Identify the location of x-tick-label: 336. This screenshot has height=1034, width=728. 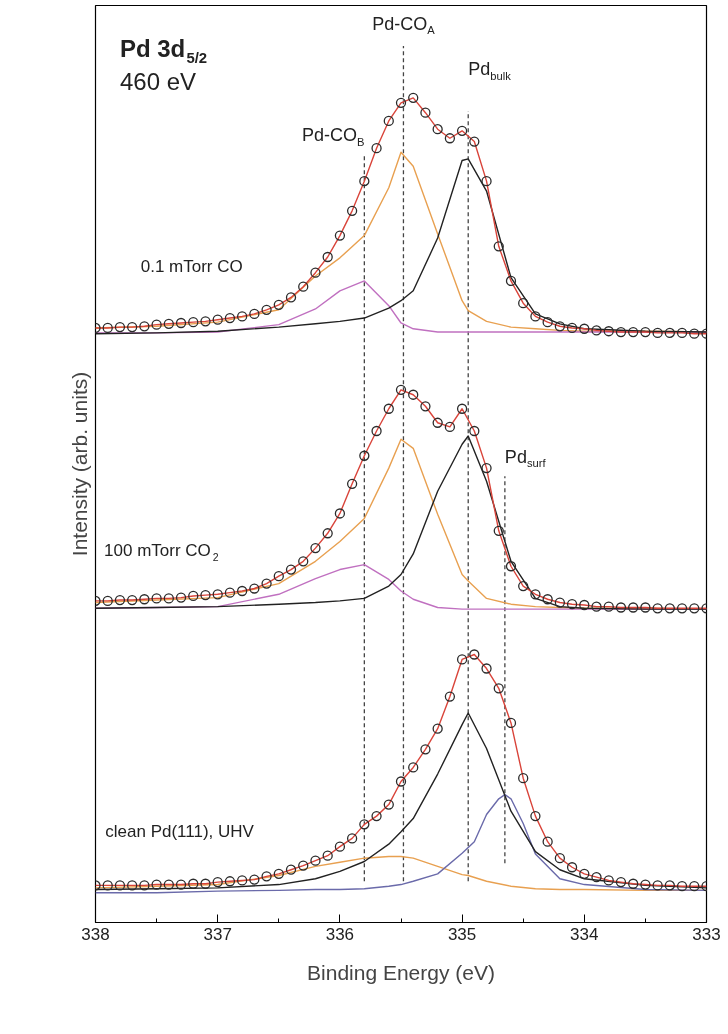
(340, 934).